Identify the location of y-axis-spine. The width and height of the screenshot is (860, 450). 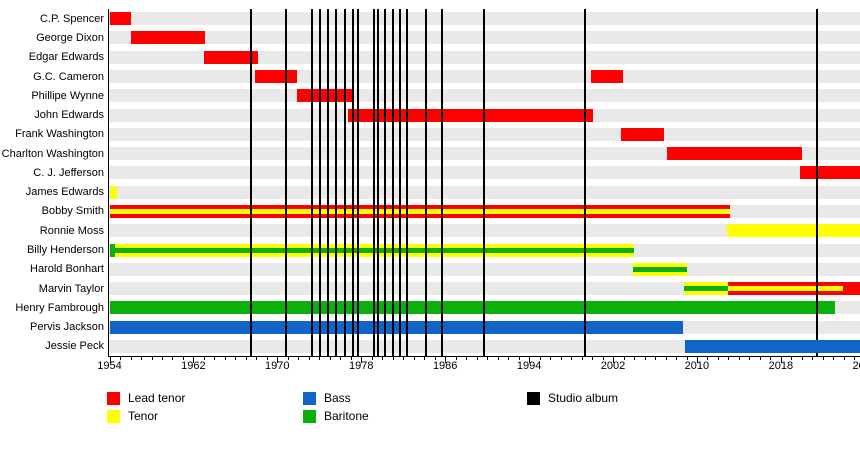
(108, 182).